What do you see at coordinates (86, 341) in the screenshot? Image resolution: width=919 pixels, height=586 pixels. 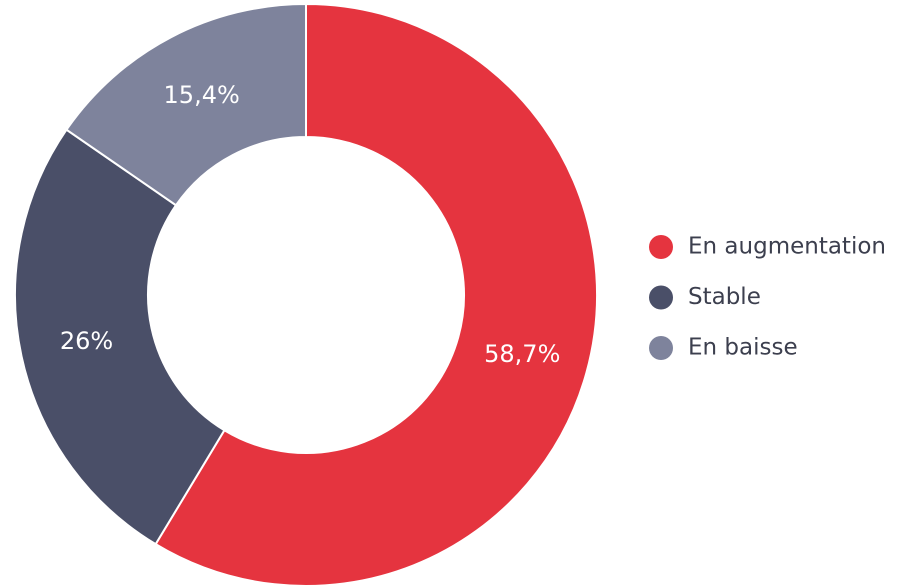 I see `slice-label: 26%` at bounding box center [86, 341].